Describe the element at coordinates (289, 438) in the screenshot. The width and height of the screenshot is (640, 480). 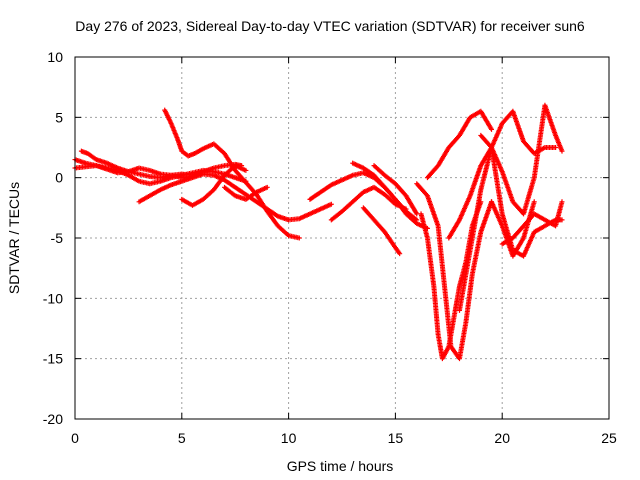
I see `x-tick-label: 10` at that location.